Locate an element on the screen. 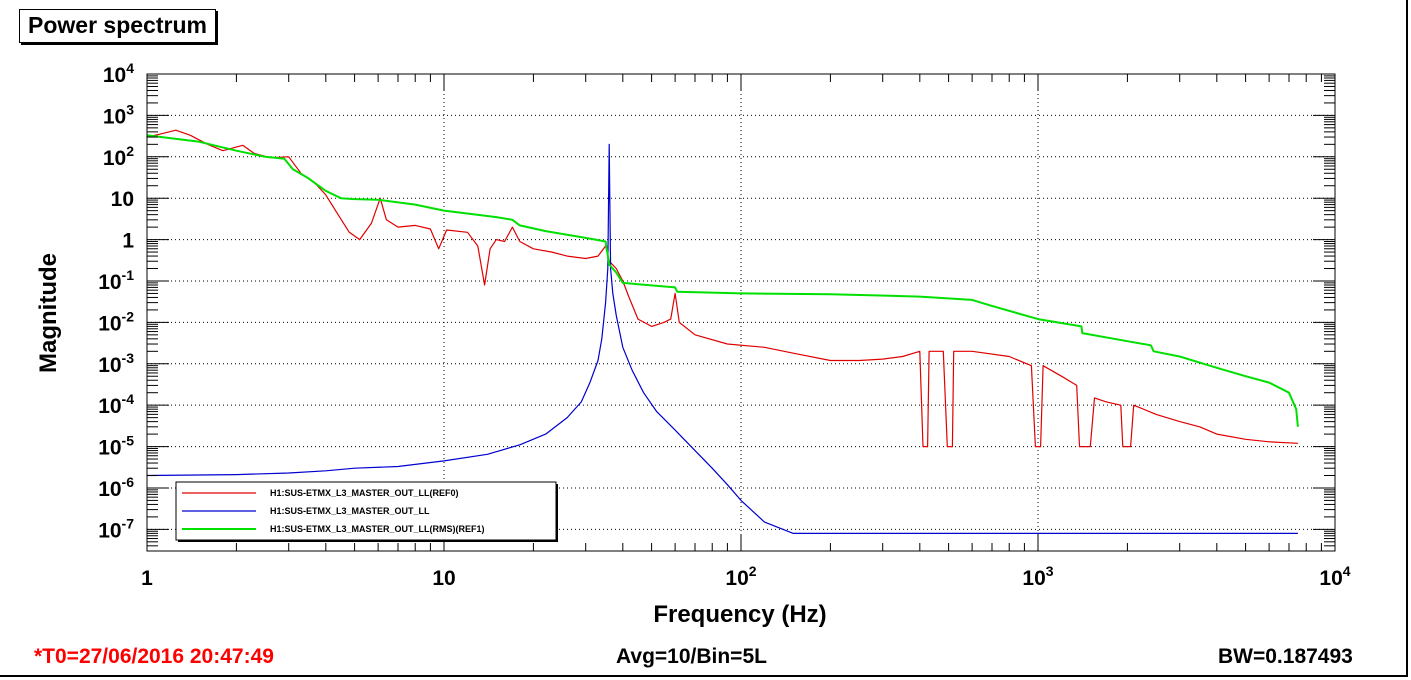 The height and width of the screenshot is (680, 1411). x-tick-label: 1 is located at coordinates (147, 578).